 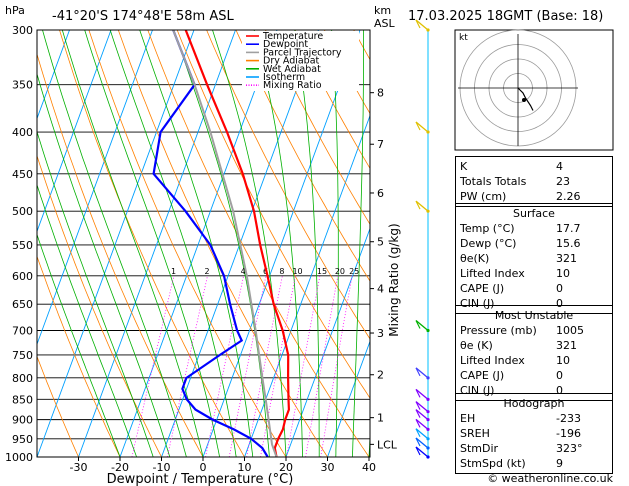 What do you see at coordinates (22, 304) in the screenshot?
I see `pressure-tick-label: 650` at bounding box center [22, 304].